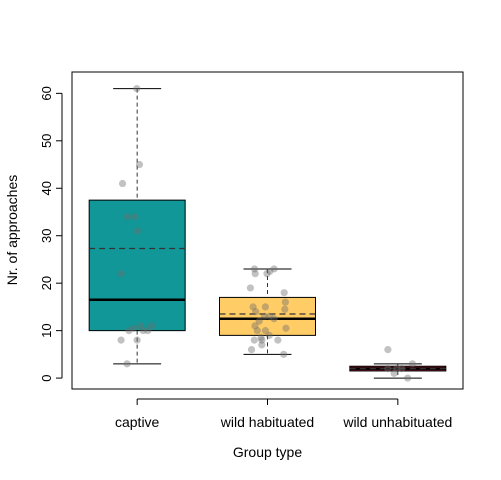  Describe the element at coordinates (267, 452) in the screenshot. I see `x-axis-label: Group type` at that location.